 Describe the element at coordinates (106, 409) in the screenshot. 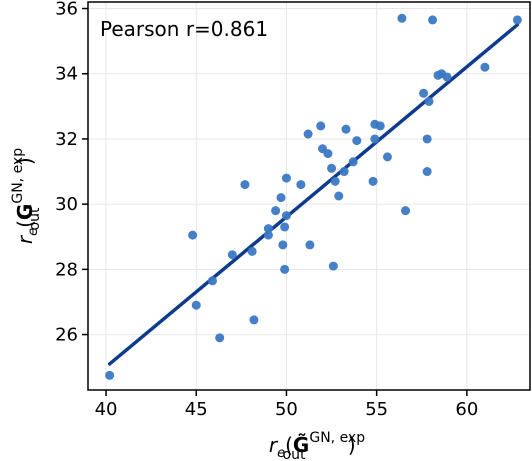

I see `x-tick-label: 40` at that location.